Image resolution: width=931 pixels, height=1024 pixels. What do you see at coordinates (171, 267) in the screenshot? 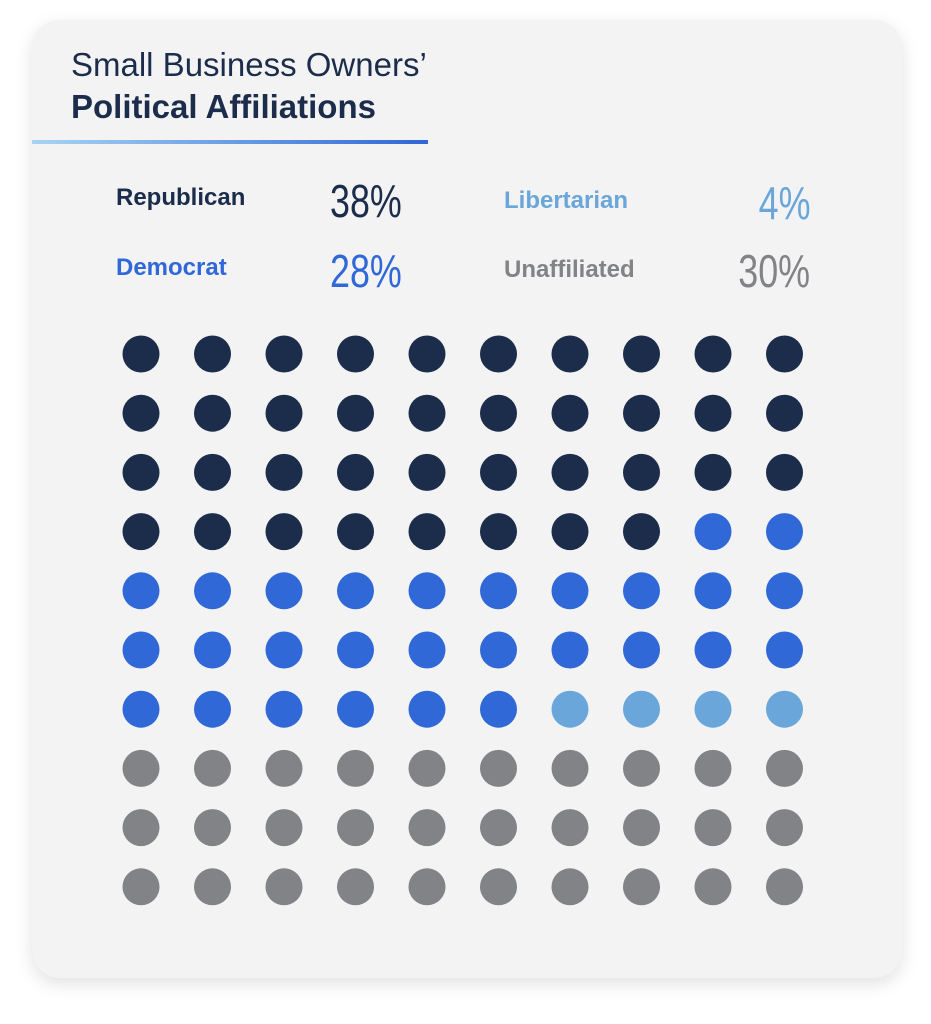
I see `legend-label-democrat: Democrat` at bounding box center [171, 267].